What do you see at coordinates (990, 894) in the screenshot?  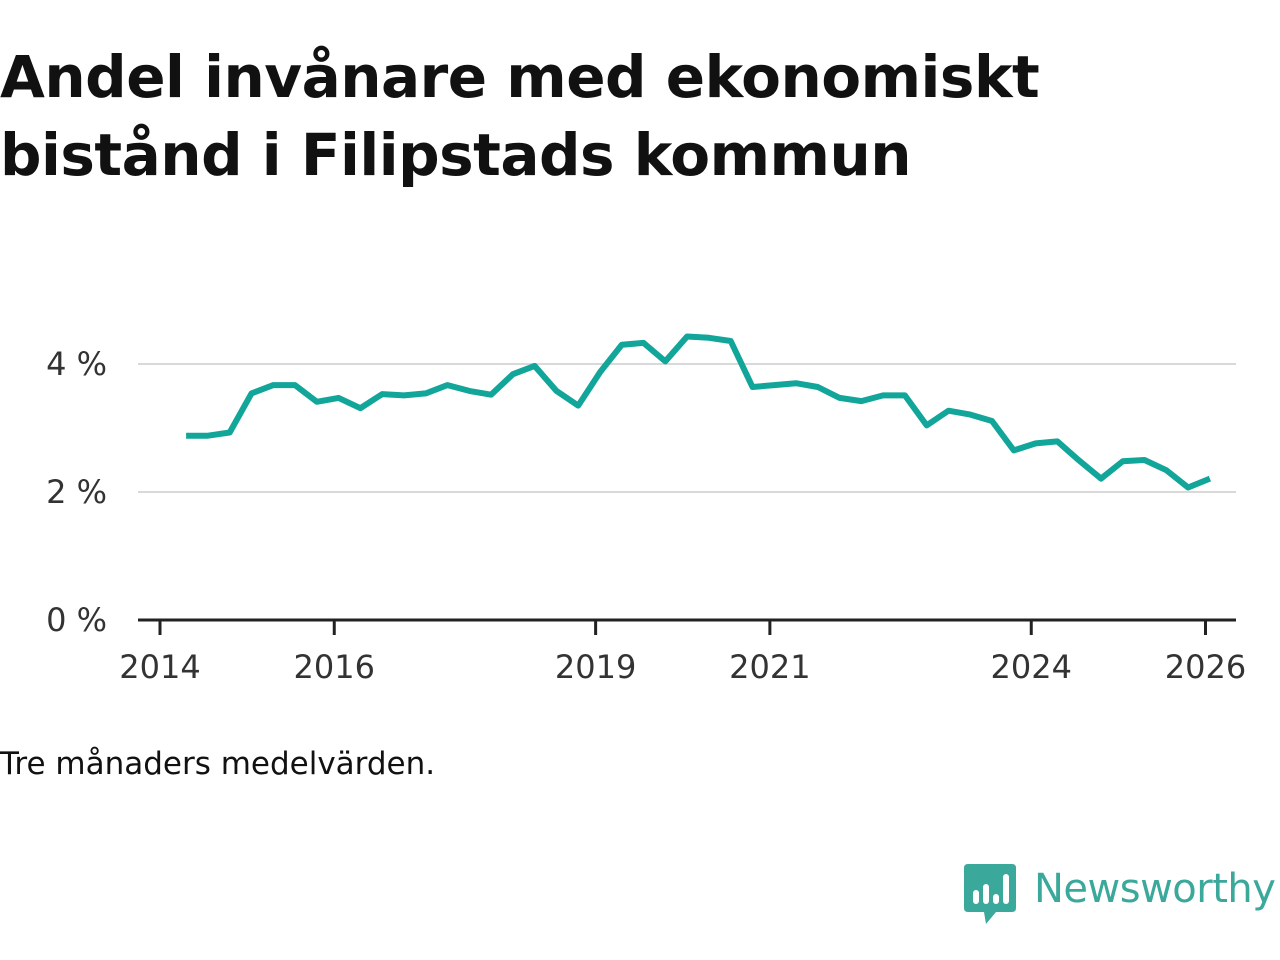 I see `newsworthy-logo-icon` at bounding box center [990, 894].